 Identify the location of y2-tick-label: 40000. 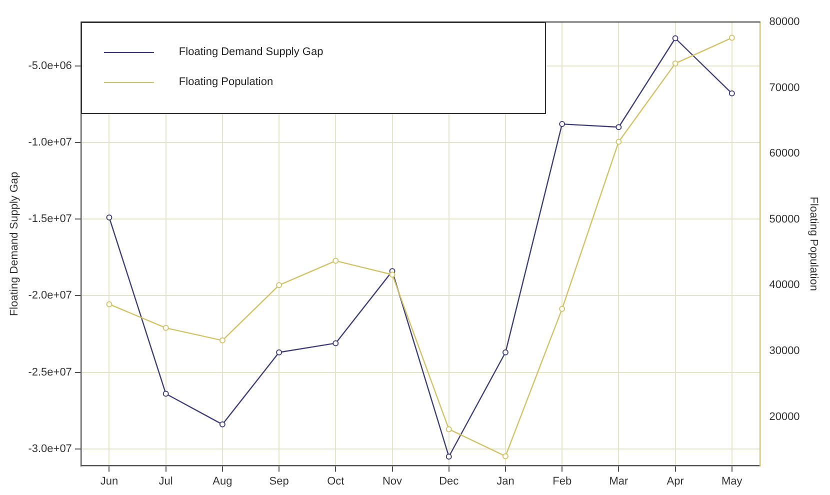
(784, 285).